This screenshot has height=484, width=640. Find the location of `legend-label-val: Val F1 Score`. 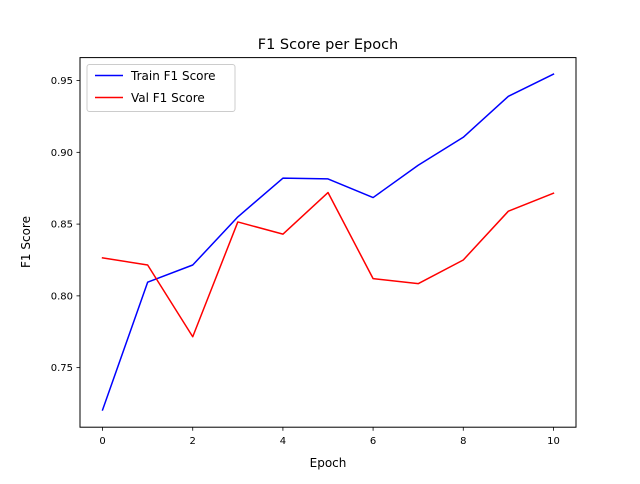

legend-label-val: Val F1 Score is located at coordinates (168, 98).